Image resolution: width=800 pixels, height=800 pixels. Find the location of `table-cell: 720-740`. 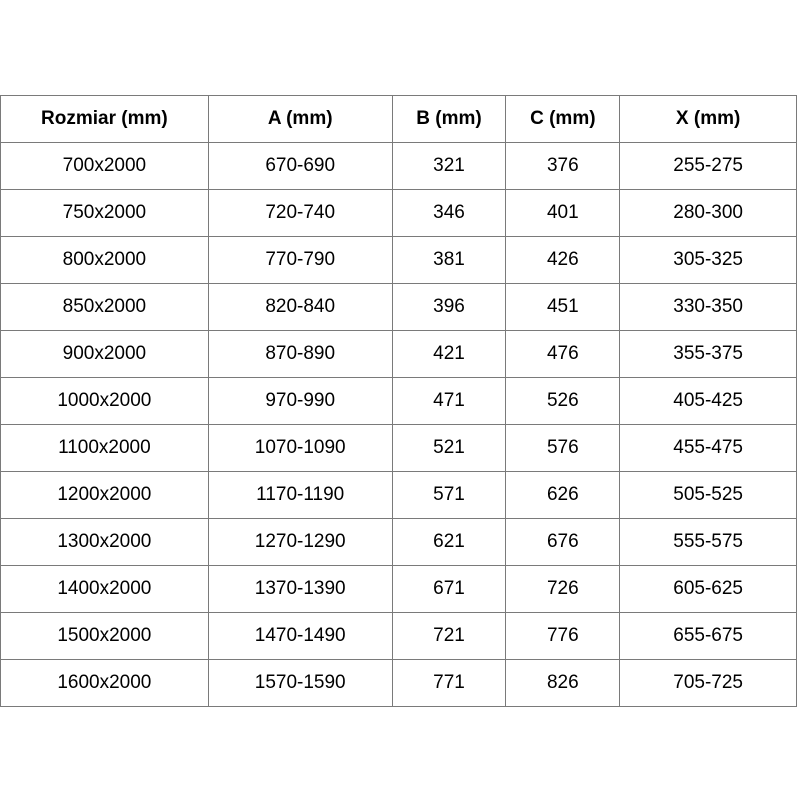

table-cell: 720-740 is located at coordinates (300, 213).